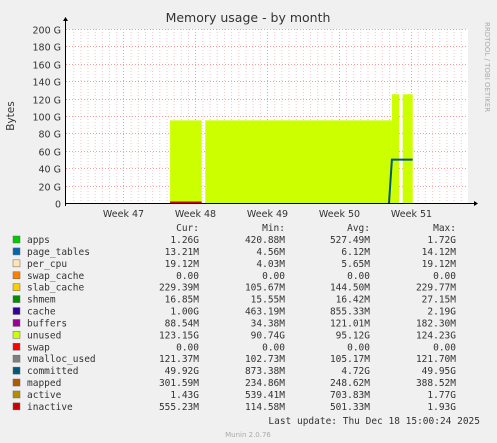  What do you see at coordinates (184, 312) in the screenshot?
I see `legend-value: 1.00G` at bounding box center [184, 312].